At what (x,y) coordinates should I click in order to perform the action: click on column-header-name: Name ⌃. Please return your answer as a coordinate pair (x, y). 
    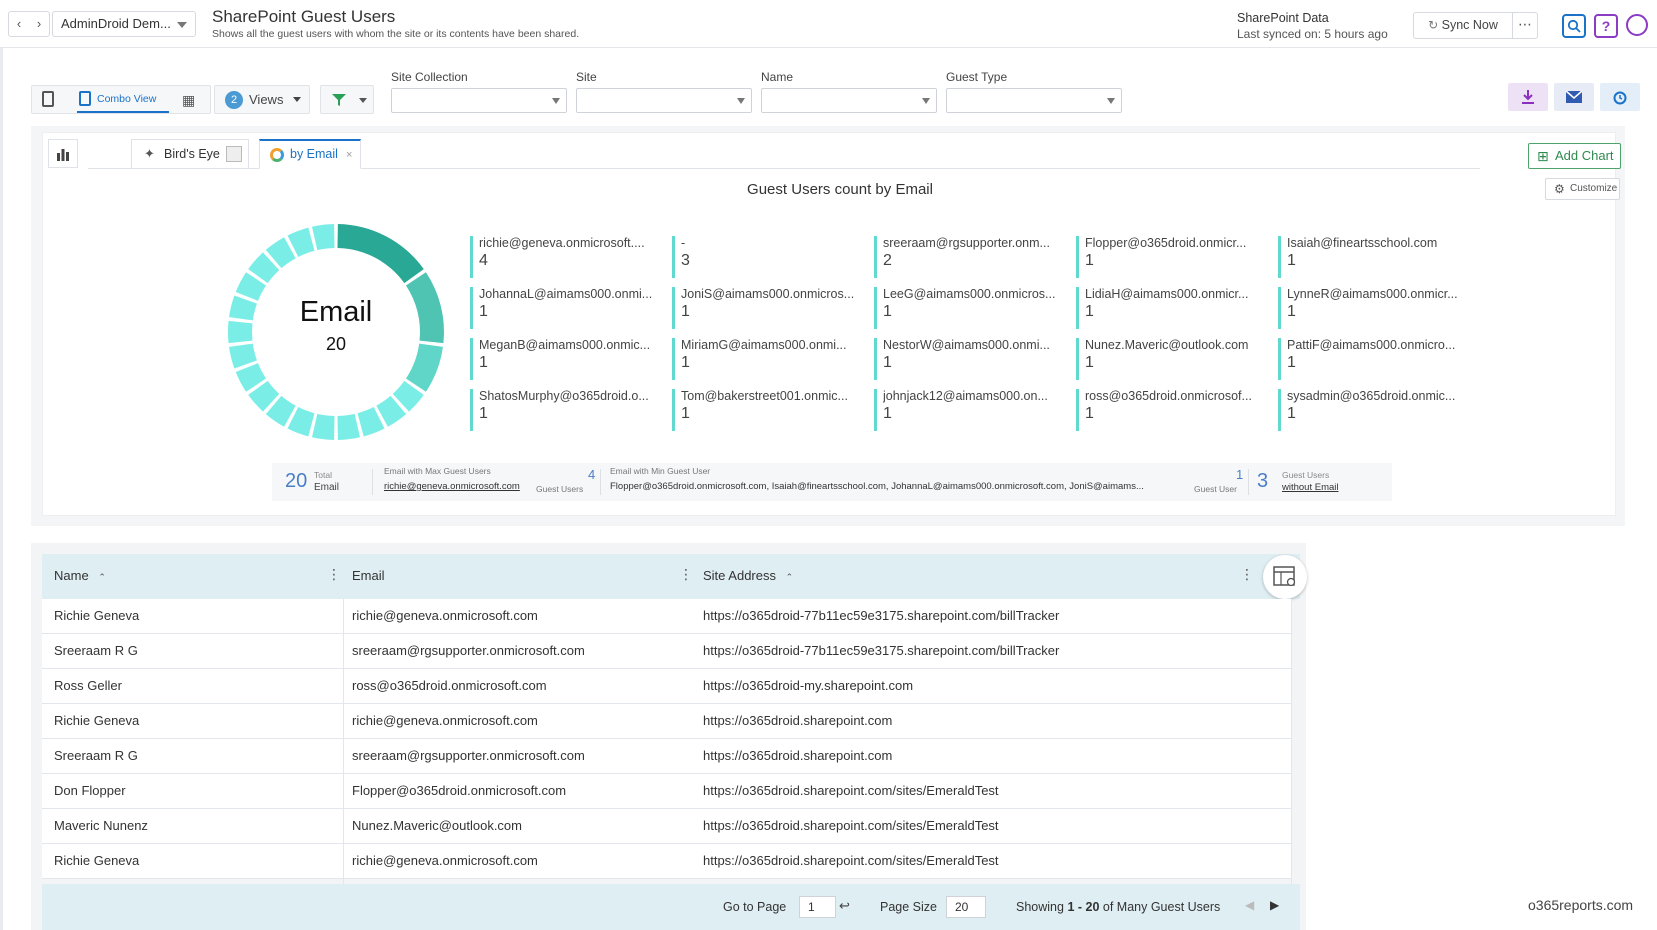
    Looking at the image, I should click on (80, 575).